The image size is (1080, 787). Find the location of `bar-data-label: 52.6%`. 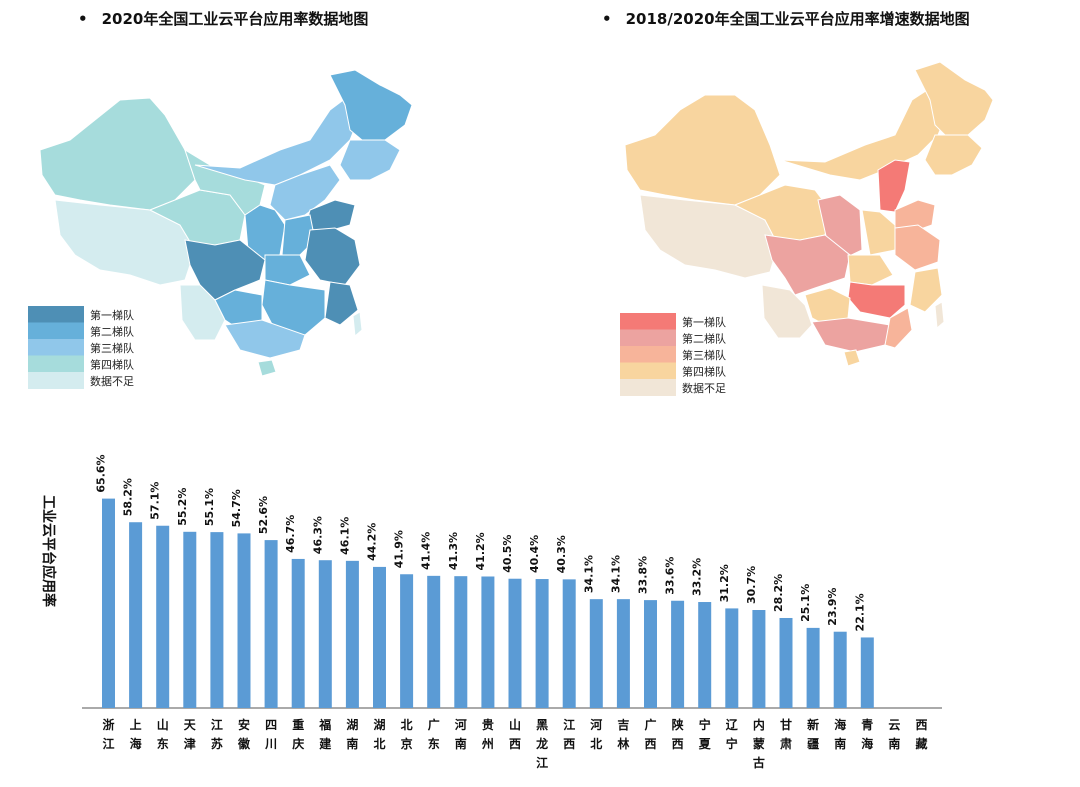

bar-data-label: 52.6% is located at coordinates (263, 515).